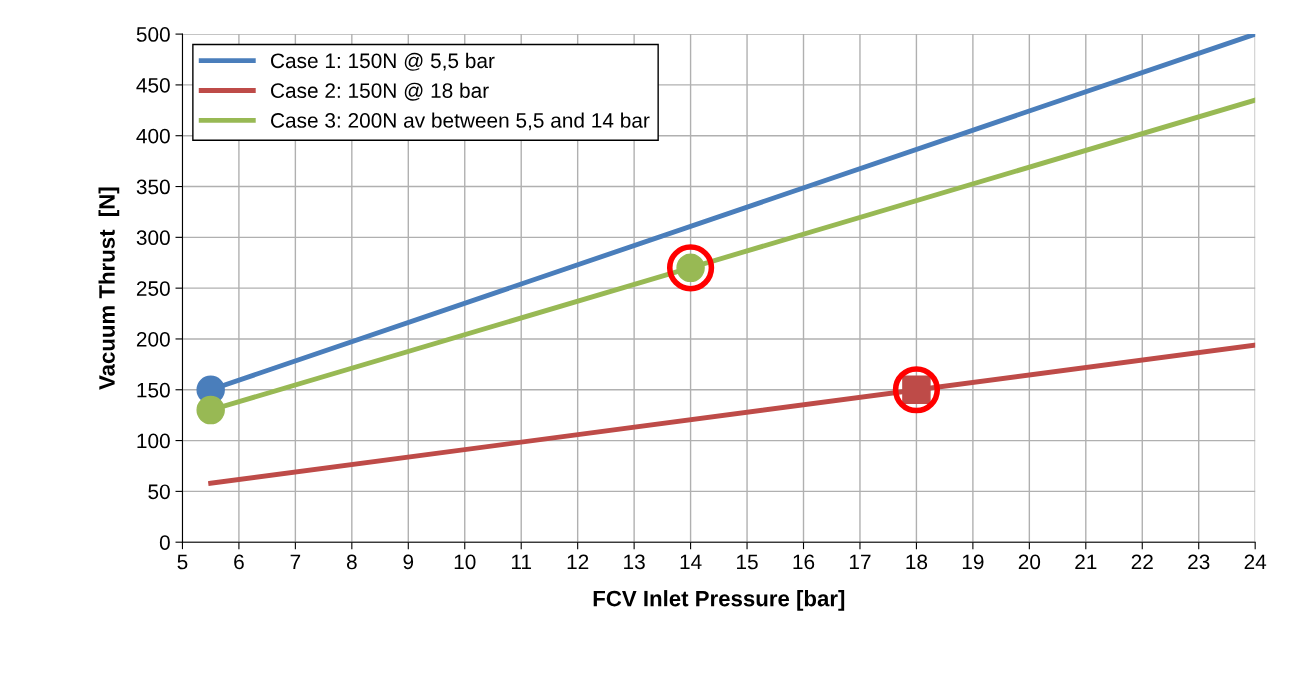 The image size is (1294, 682). I want to click on x-tick-label: 11, so click(521, 562).